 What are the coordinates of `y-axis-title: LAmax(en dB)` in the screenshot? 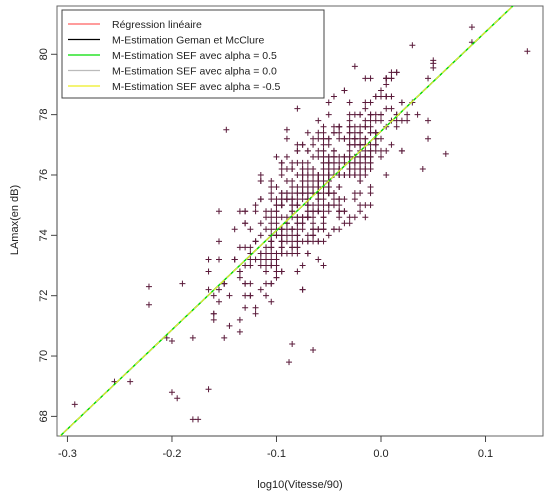 It's located at (15, 220).